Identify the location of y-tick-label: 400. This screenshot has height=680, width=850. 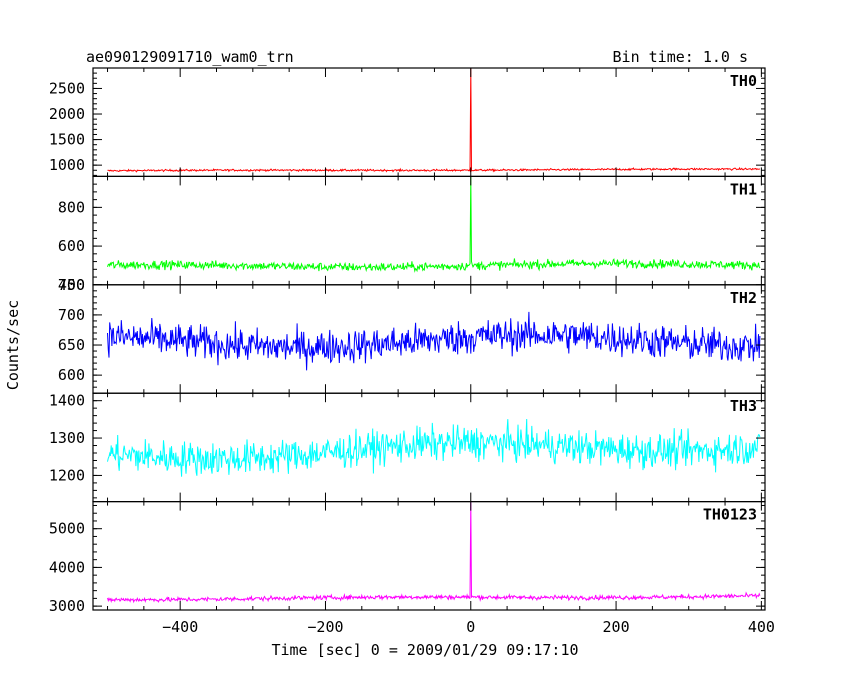
(71, 285).